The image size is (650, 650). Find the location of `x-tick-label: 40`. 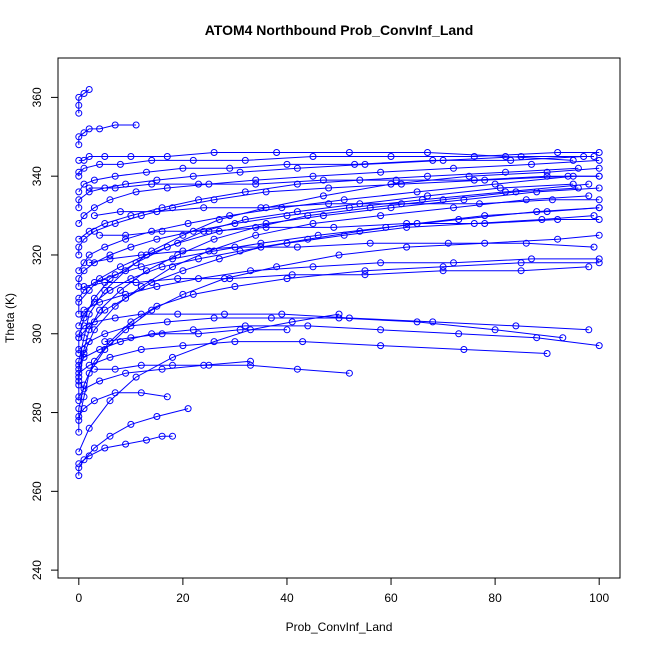

x-tick-label: 40 is located at coordinates (287, 598).